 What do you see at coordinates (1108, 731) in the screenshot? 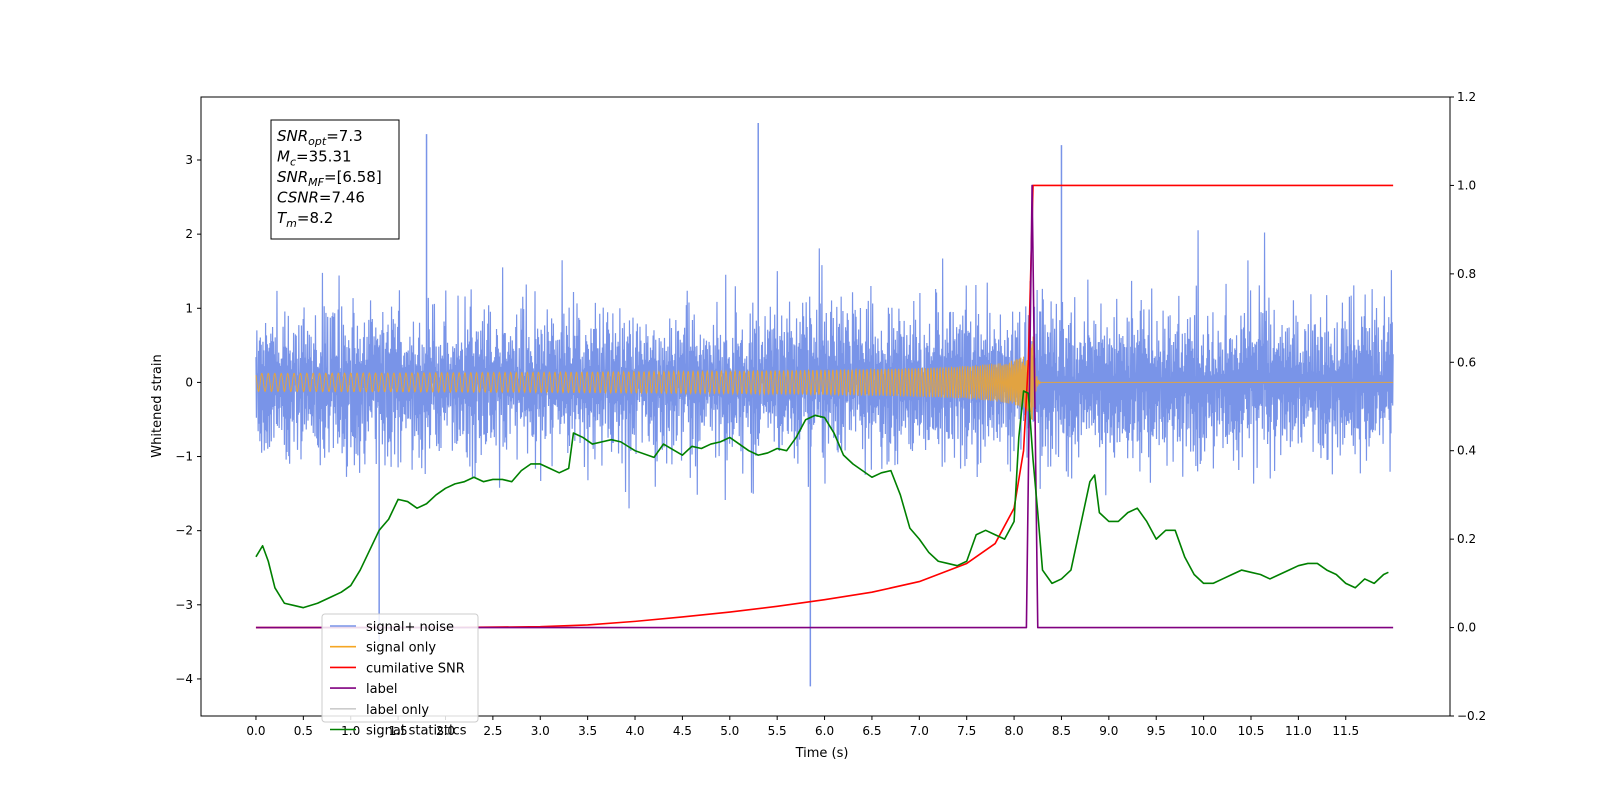
I see `x-tick-label: 9.0` at bounding box center [1108, 731].